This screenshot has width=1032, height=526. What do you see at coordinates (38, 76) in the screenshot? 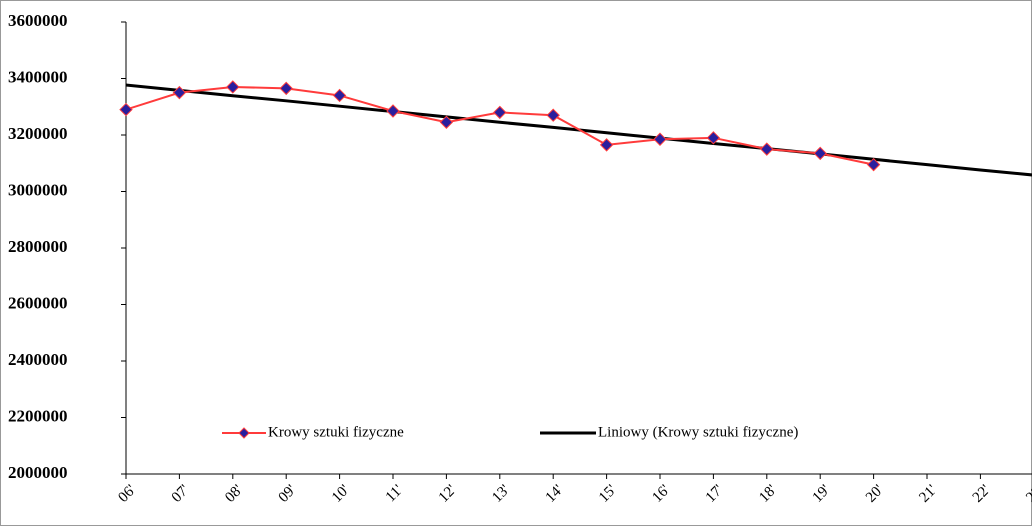
I see `y-tick-label: 3400000` at bounding box center [38, 76].